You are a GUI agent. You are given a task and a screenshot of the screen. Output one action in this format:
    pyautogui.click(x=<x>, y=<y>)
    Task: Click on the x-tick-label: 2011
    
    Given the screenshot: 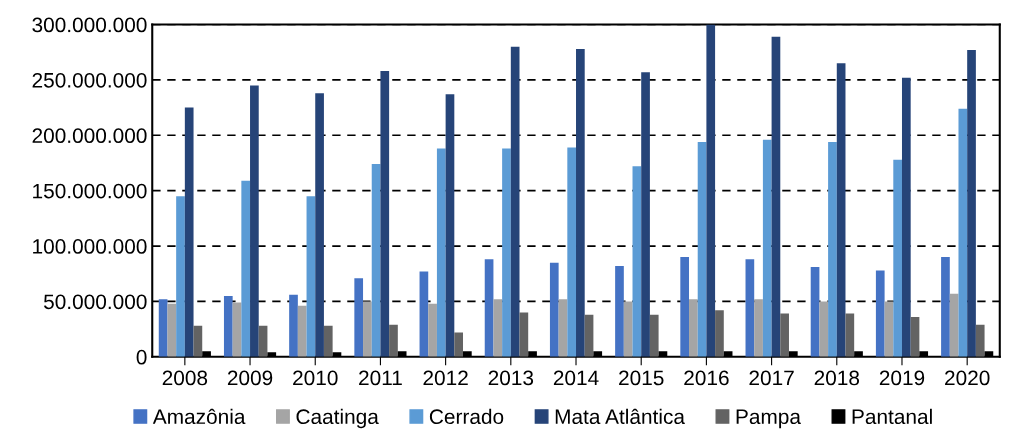 What is the action you would take?
    pyautogui.click(x=380, y=378)
    